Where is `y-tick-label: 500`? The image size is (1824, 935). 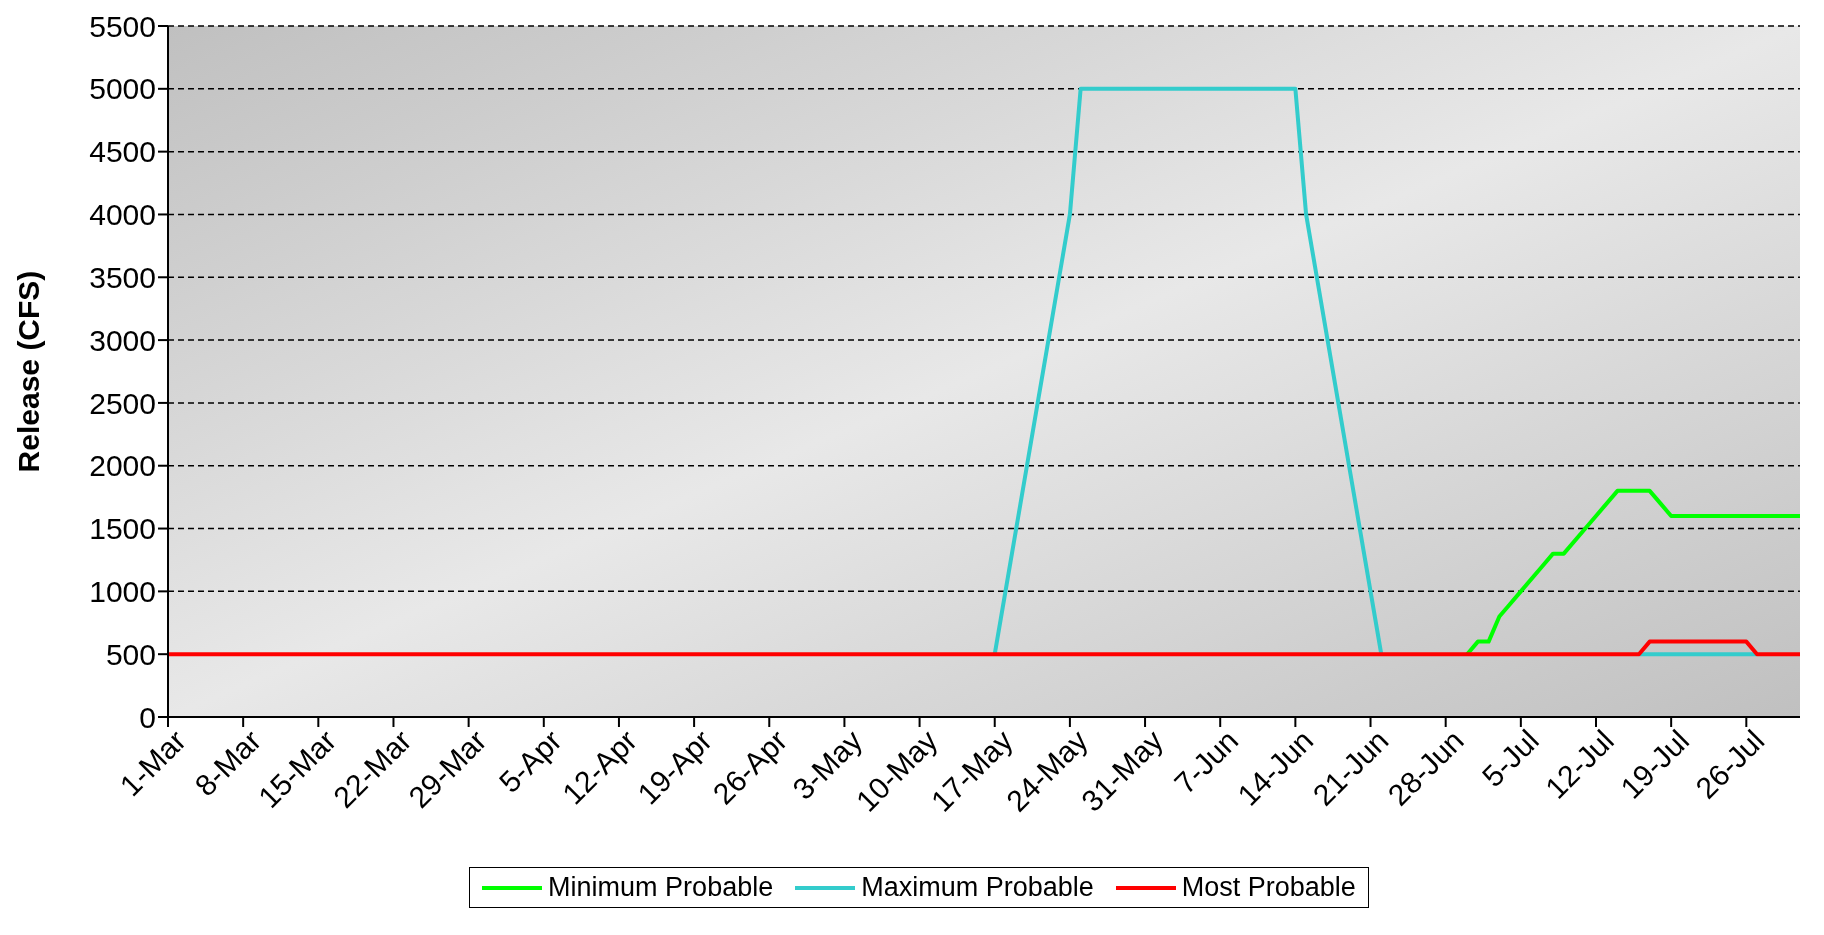 y-tick-label: 500 is located at coordinates (130, 654).